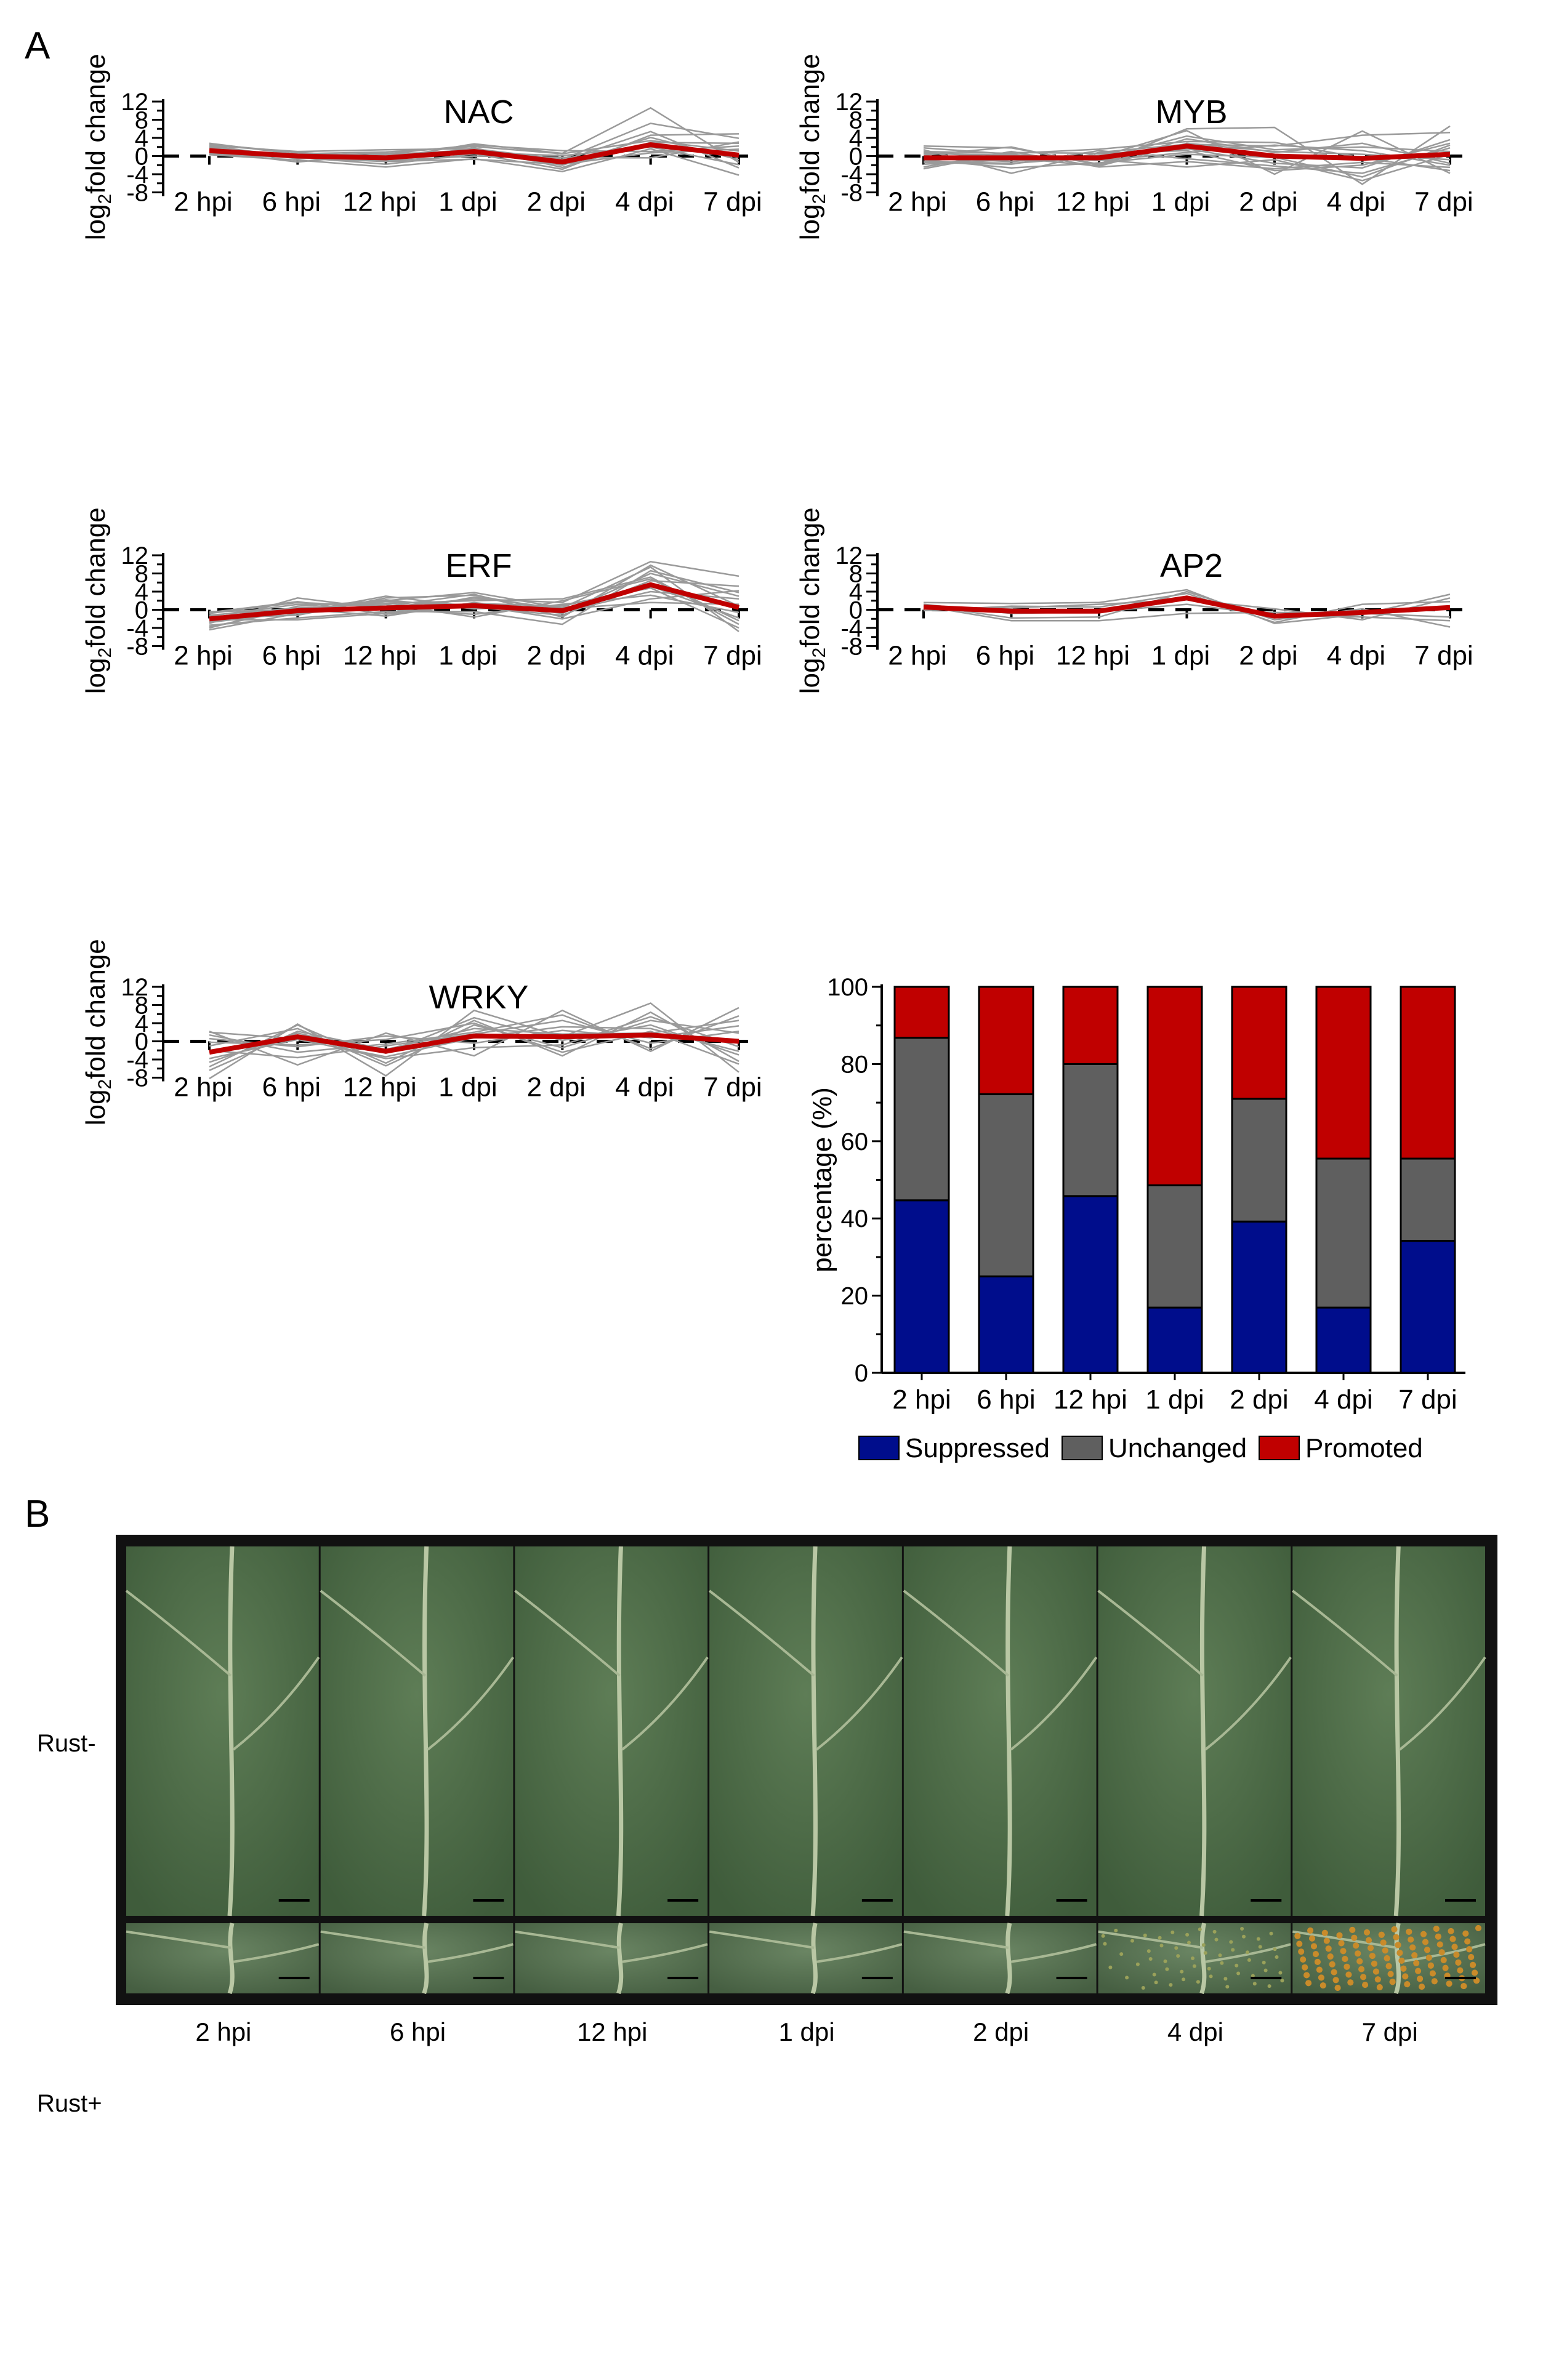 Image resolution: width=1543 pixels, height=2380 pixels. What do you see at coordinates (1082, 1448) in the screenshot?
I see `legend-swatch-unchanged` at bounding box center [1082, 1448].